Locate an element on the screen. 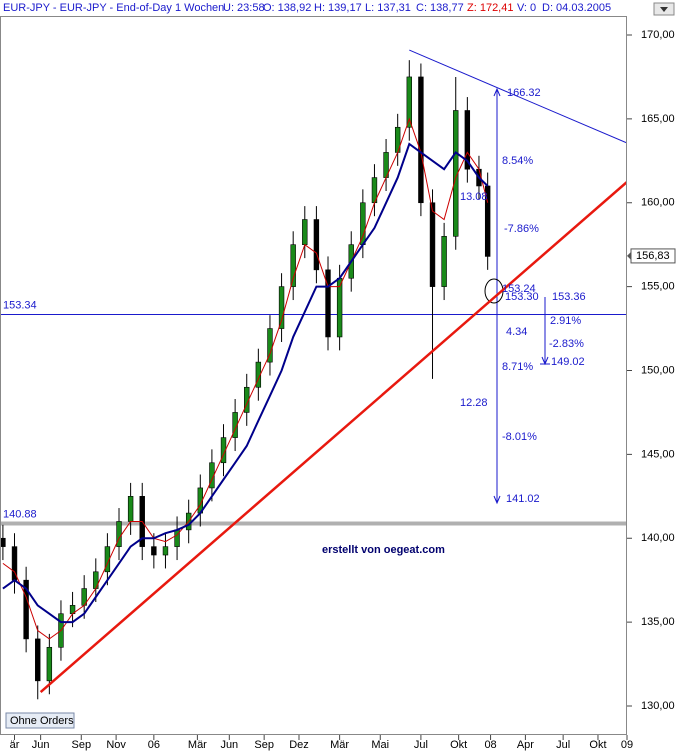 This screenshot has width=677, height=752. x-tick-label: 08 is located at coordinates (490, 745).